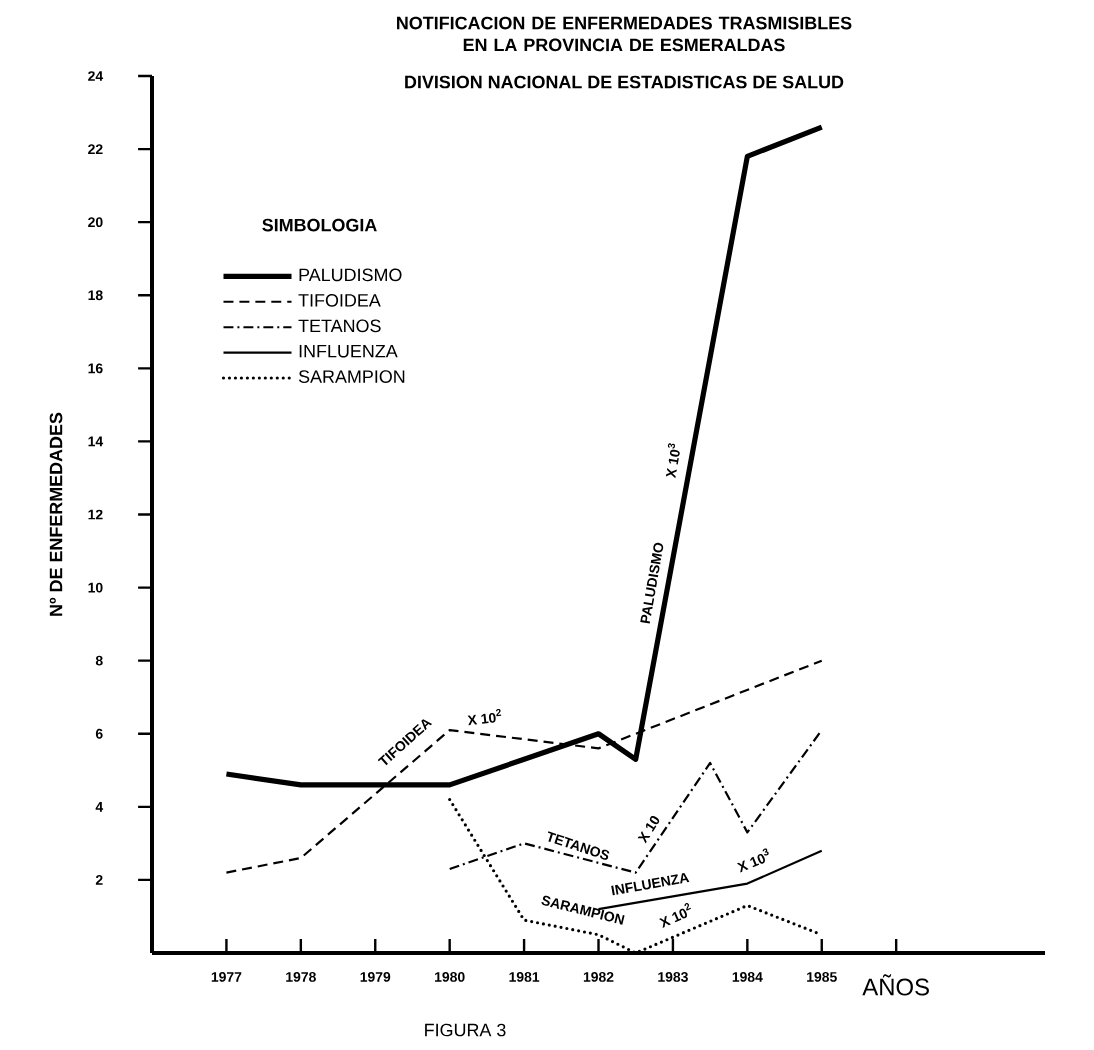  I want to click on x-tick-label: 1980, so click(450, 977).